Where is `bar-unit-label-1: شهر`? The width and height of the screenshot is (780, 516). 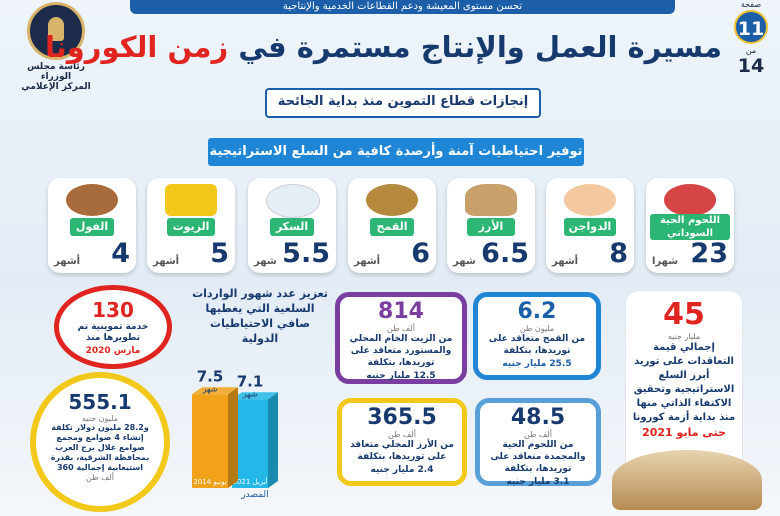 bar-unit-label-1: شهر is located at coordinates (210, 388).